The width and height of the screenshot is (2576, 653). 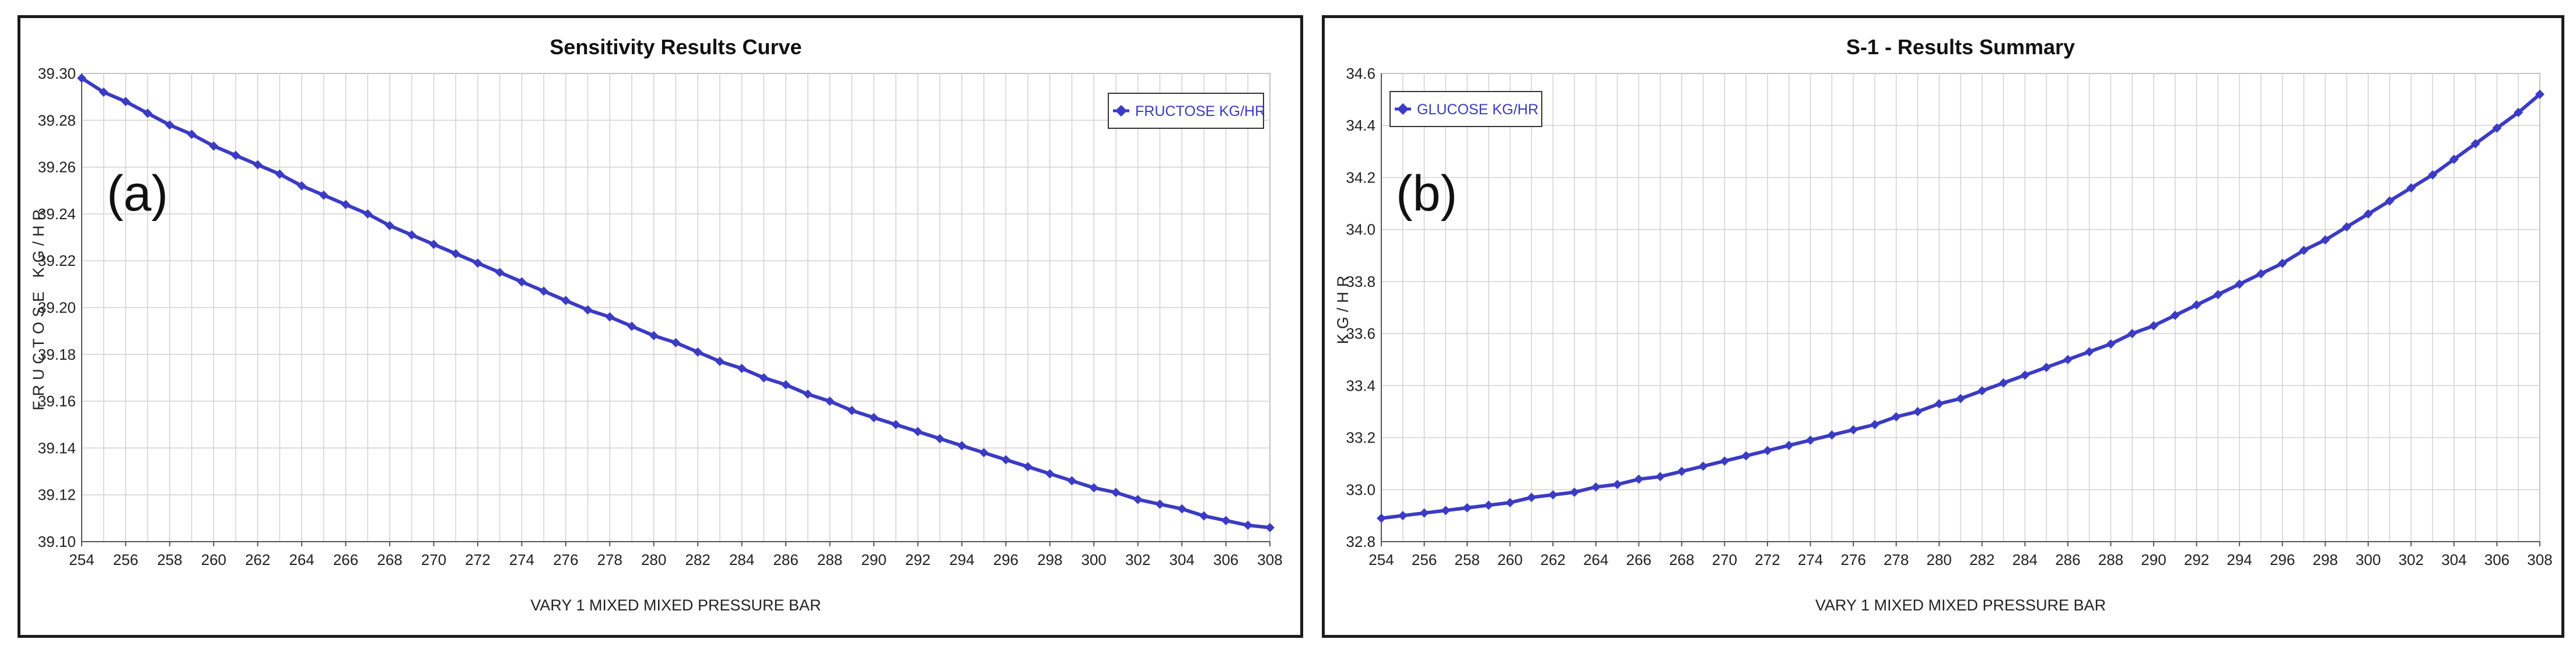 What do you see at coordinates (1424, 559) in the screenshot?
I see `x-tick-label: 256` at bounding box center [1424, 559].